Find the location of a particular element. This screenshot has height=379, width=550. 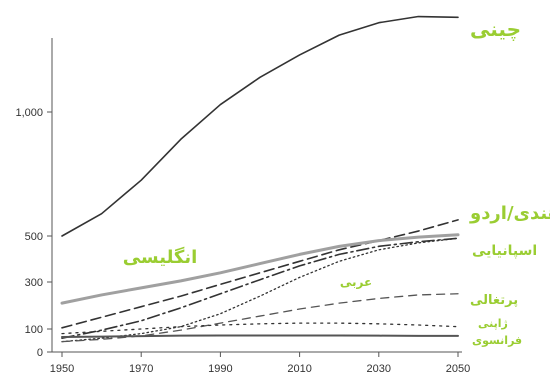

x-tick-label: 2050 is located at coordinates (458, 369).